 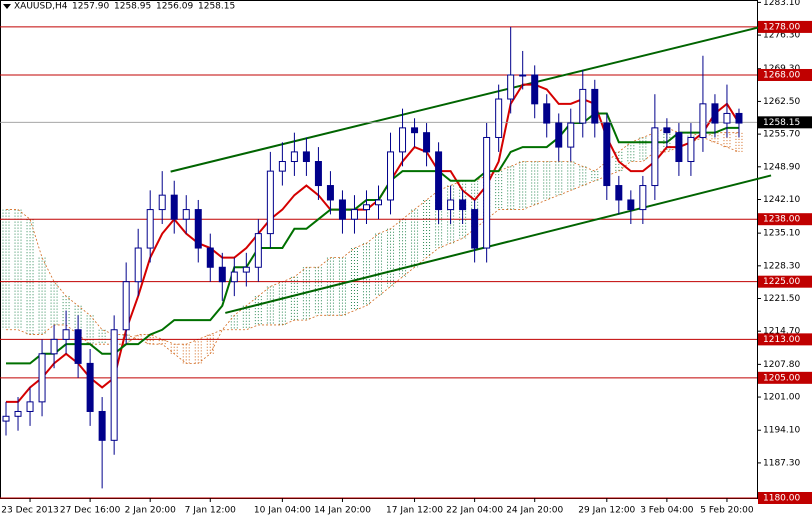 What do you see at coordinates (781, 398) in the screenshot?
I see `y-tick-label: 1201.00` at bounding box center [781, 398].